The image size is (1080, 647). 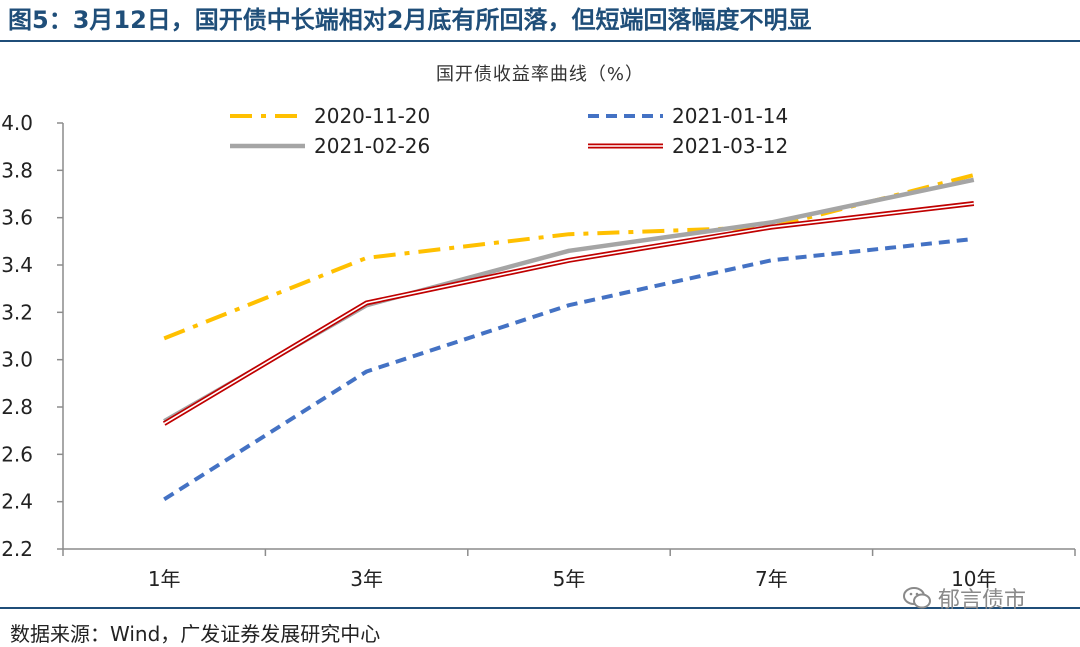 I want to click on legend-label: 2021-03-12, so click(x=730, y=146).